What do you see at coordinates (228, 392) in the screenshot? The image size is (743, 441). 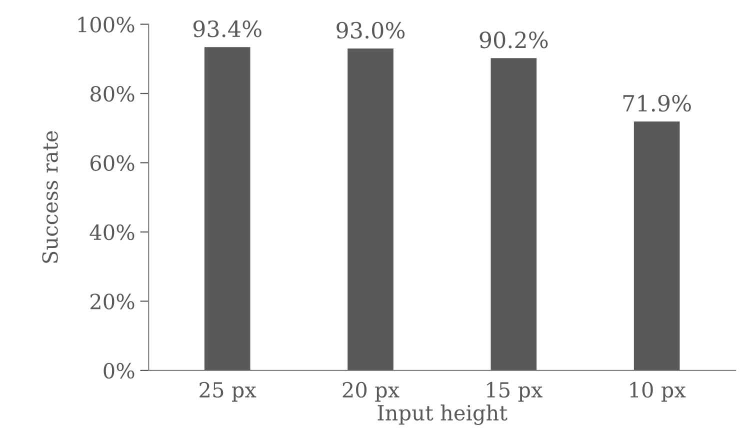 I see `x-tick-label: 25 px` at bounding box center [228, 392].